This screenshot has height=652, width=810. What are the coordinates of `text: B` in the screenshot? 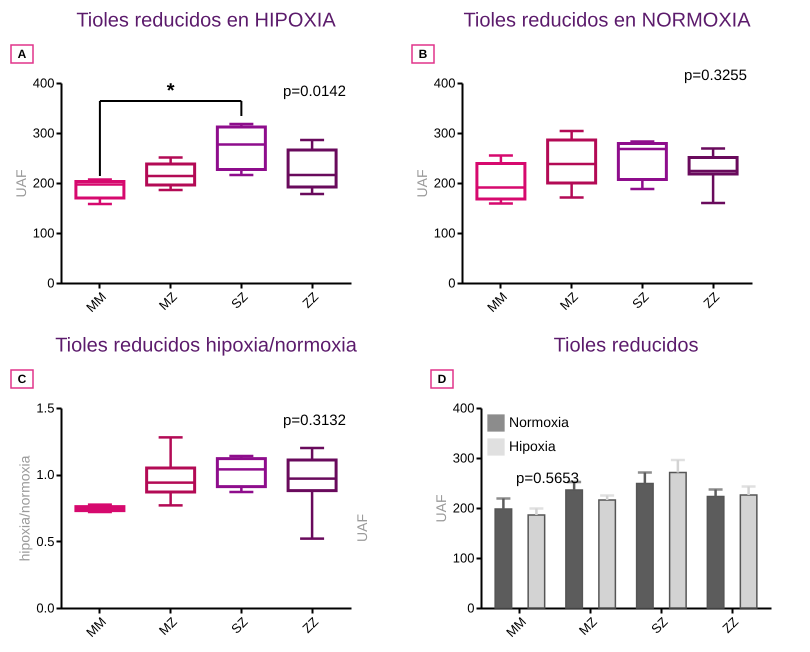 It's located at (423, 54).